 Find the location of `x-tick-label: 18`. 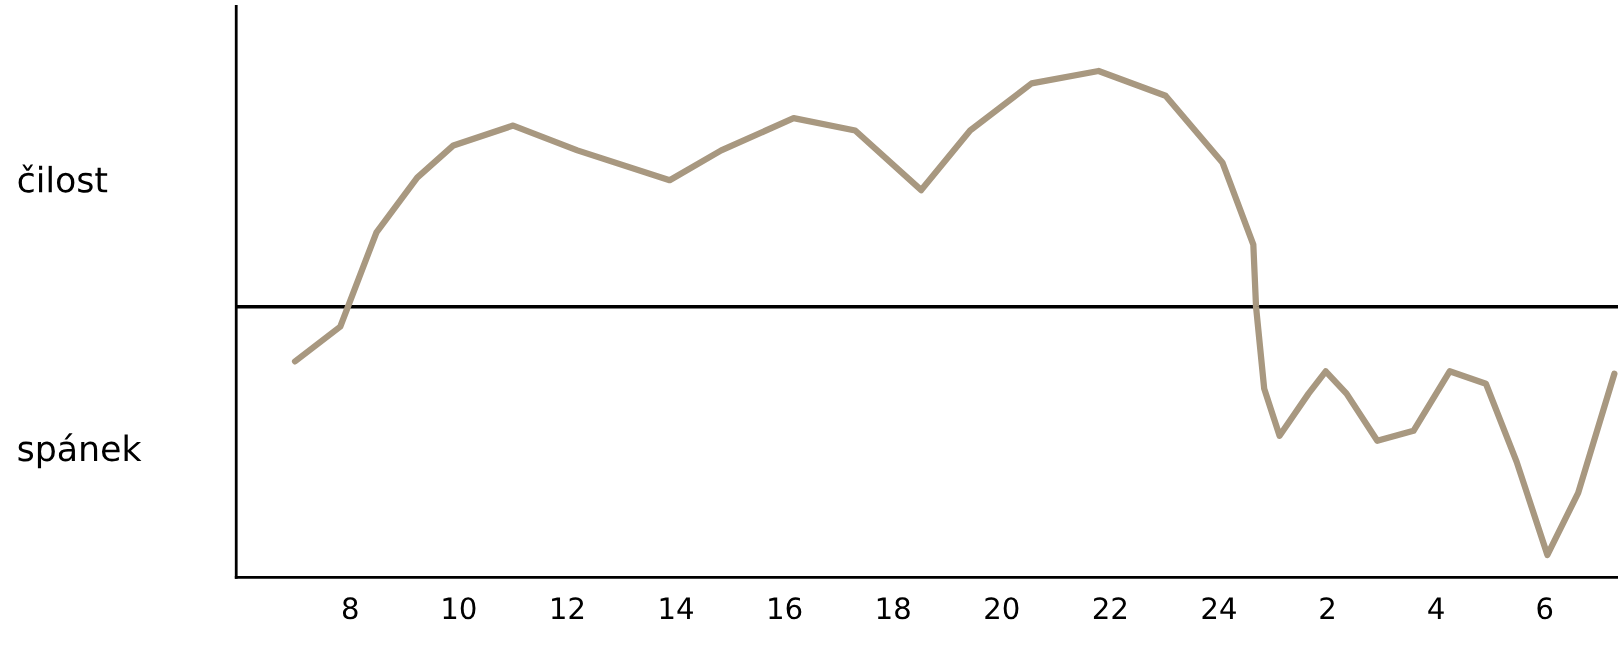

x-tick-label: 18 is located at coordinates (893, 608).